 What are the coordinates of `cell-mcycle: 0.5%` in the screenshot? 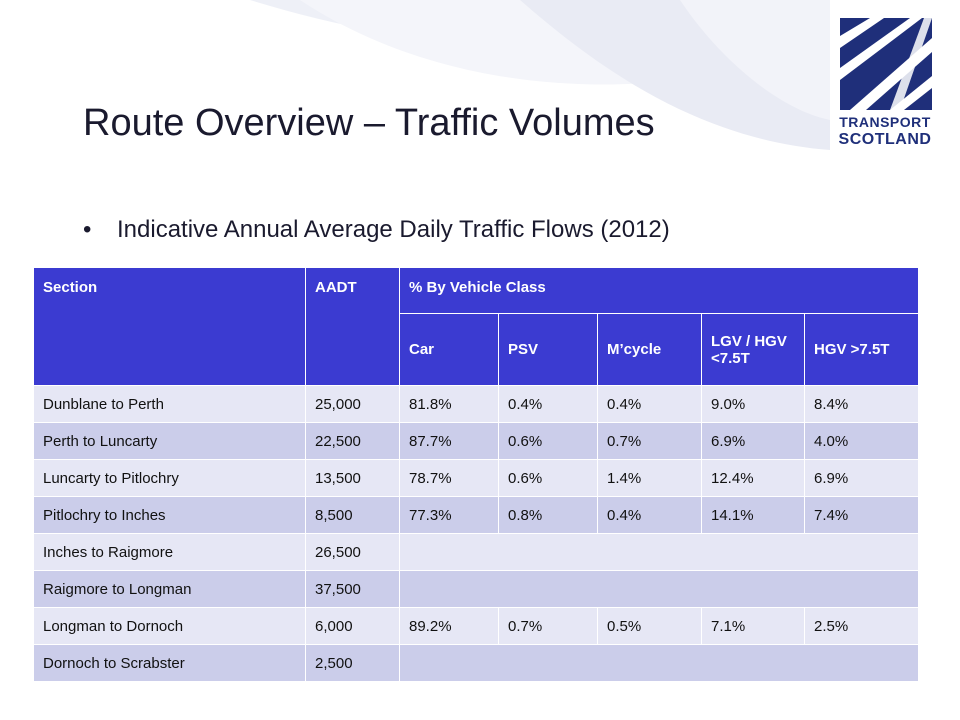 It's located at (649, 626).